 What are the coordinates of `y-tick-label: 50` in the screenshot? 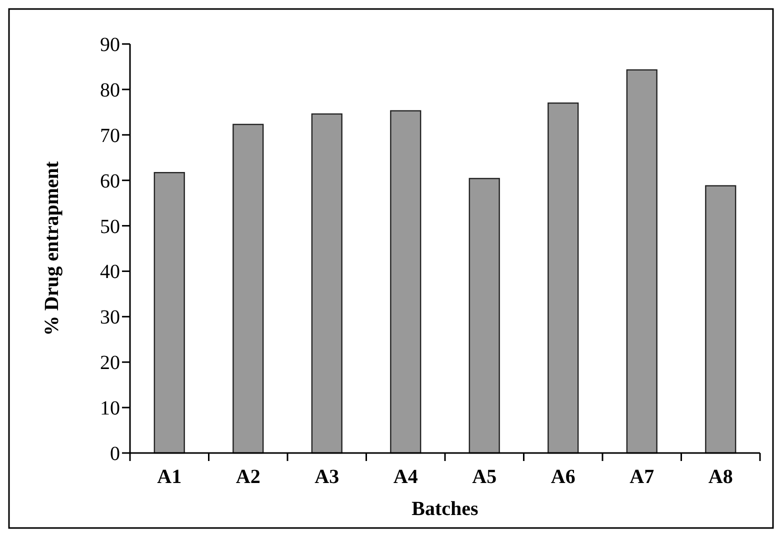 It's located at (110, 227).